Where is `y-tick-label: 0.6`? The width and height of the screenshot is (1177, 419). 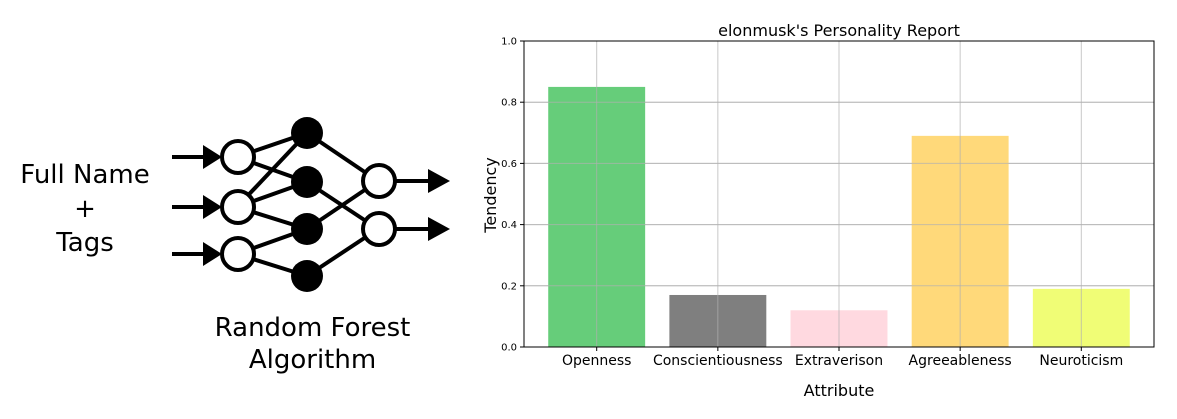 y-tick-label: 0.6 is located at coordinates (509, 164).